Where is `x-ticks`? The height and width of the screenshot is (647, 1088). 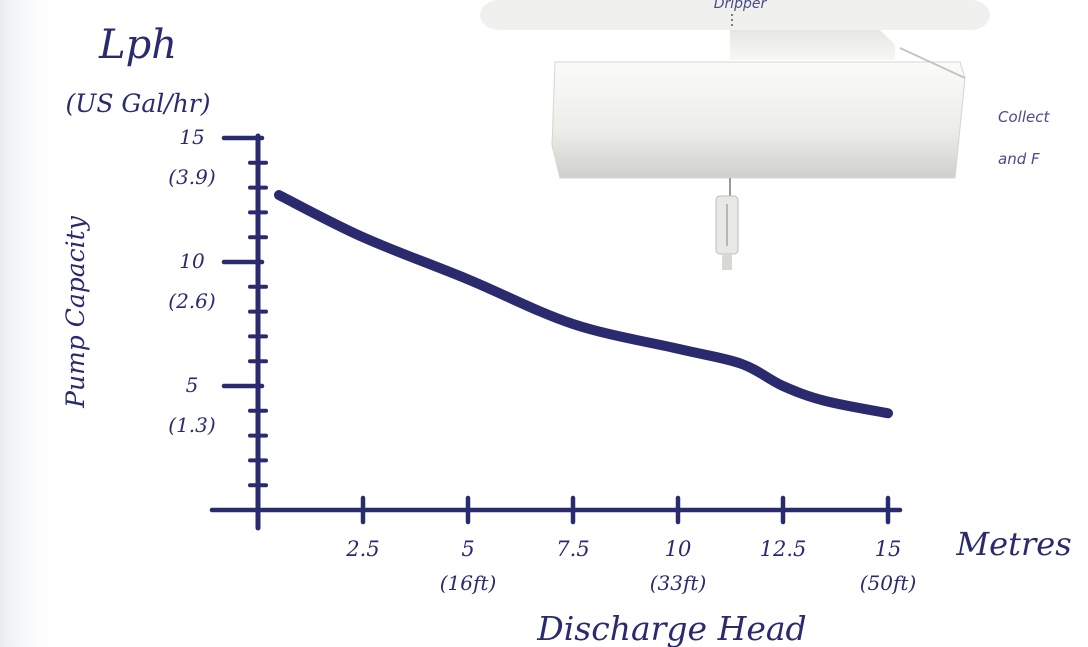
x-ticks is located at coordinates (625, 510).